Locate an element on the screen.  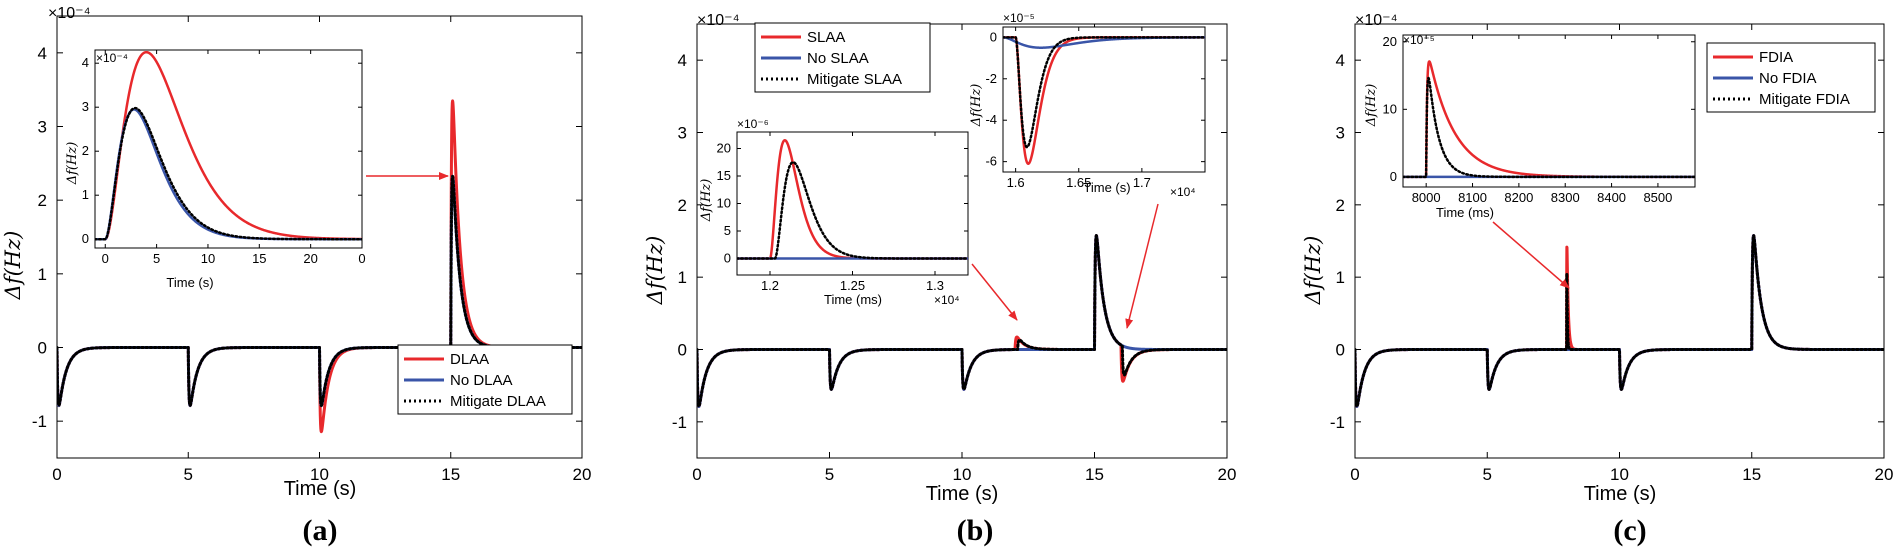
panel-a-legend-label: DLAA is located at coordinates (469, 359).